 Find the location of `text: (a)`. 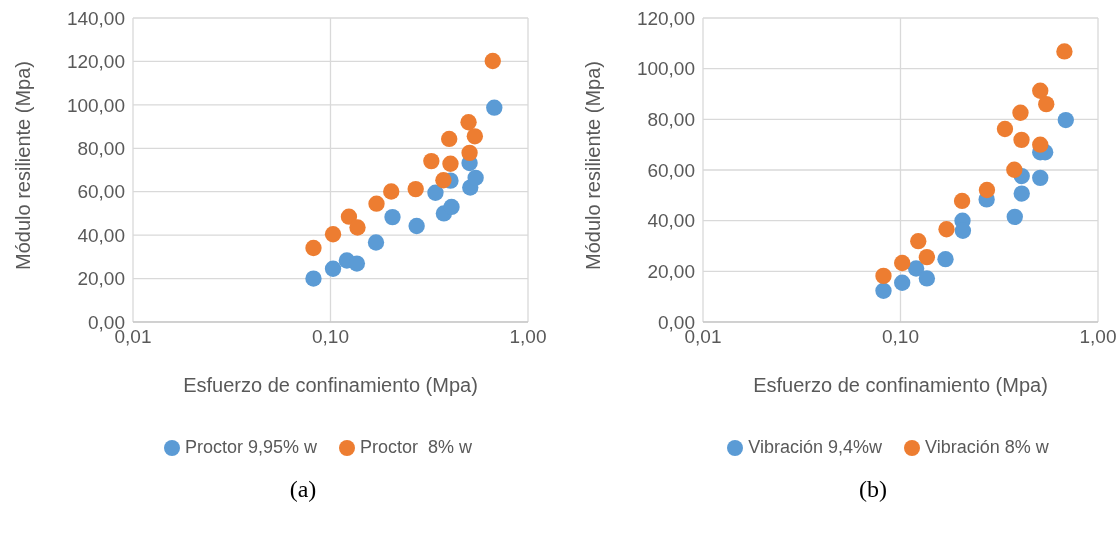

text: (a) is located at coordinates (303, 489).